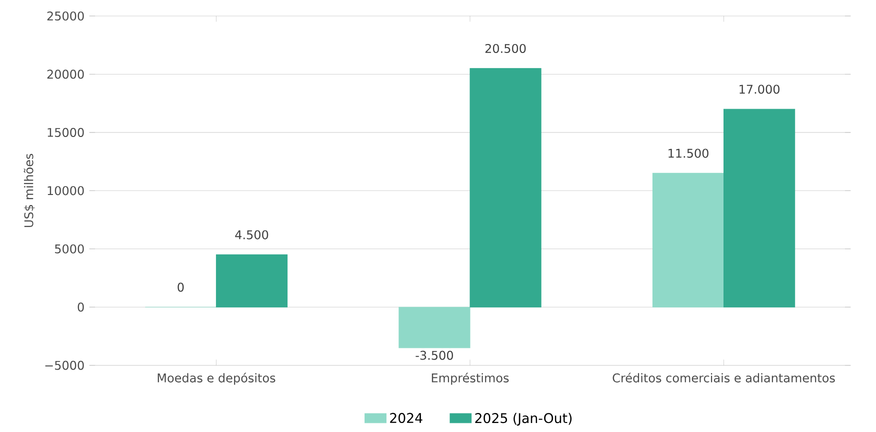  What do you see at coordinates (406, 418) in the screenshot?
I see `legend-label: 2024` at bounding box center [406, 418].